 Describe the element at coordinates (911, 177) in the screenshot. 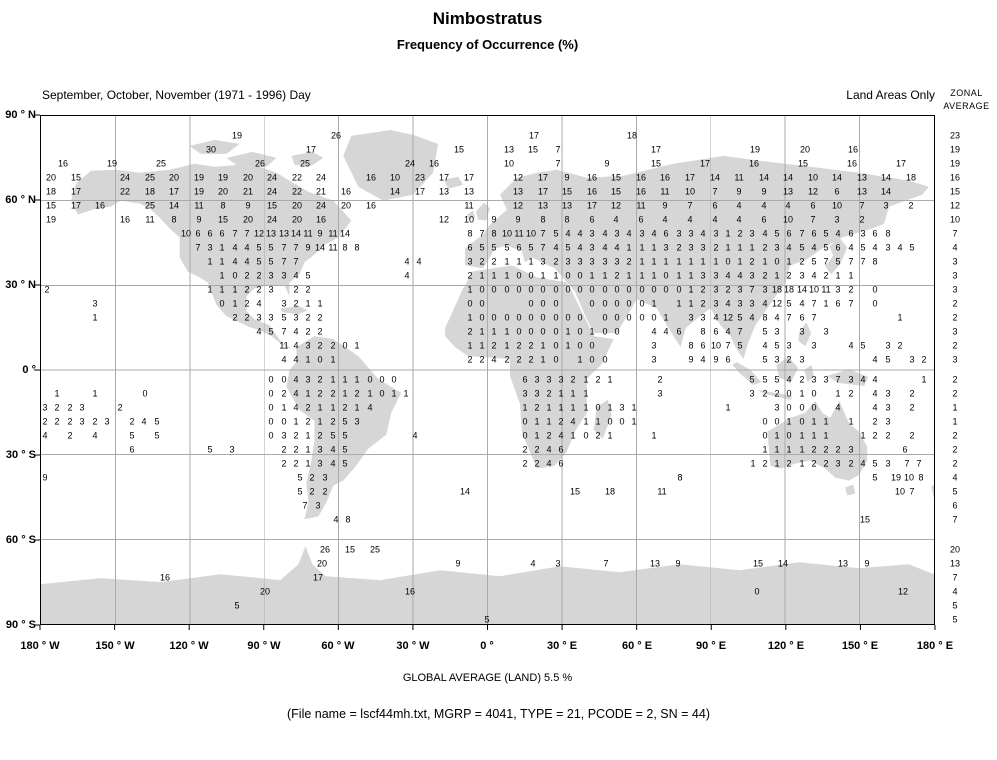

I see `grid-value: 18` at that location.